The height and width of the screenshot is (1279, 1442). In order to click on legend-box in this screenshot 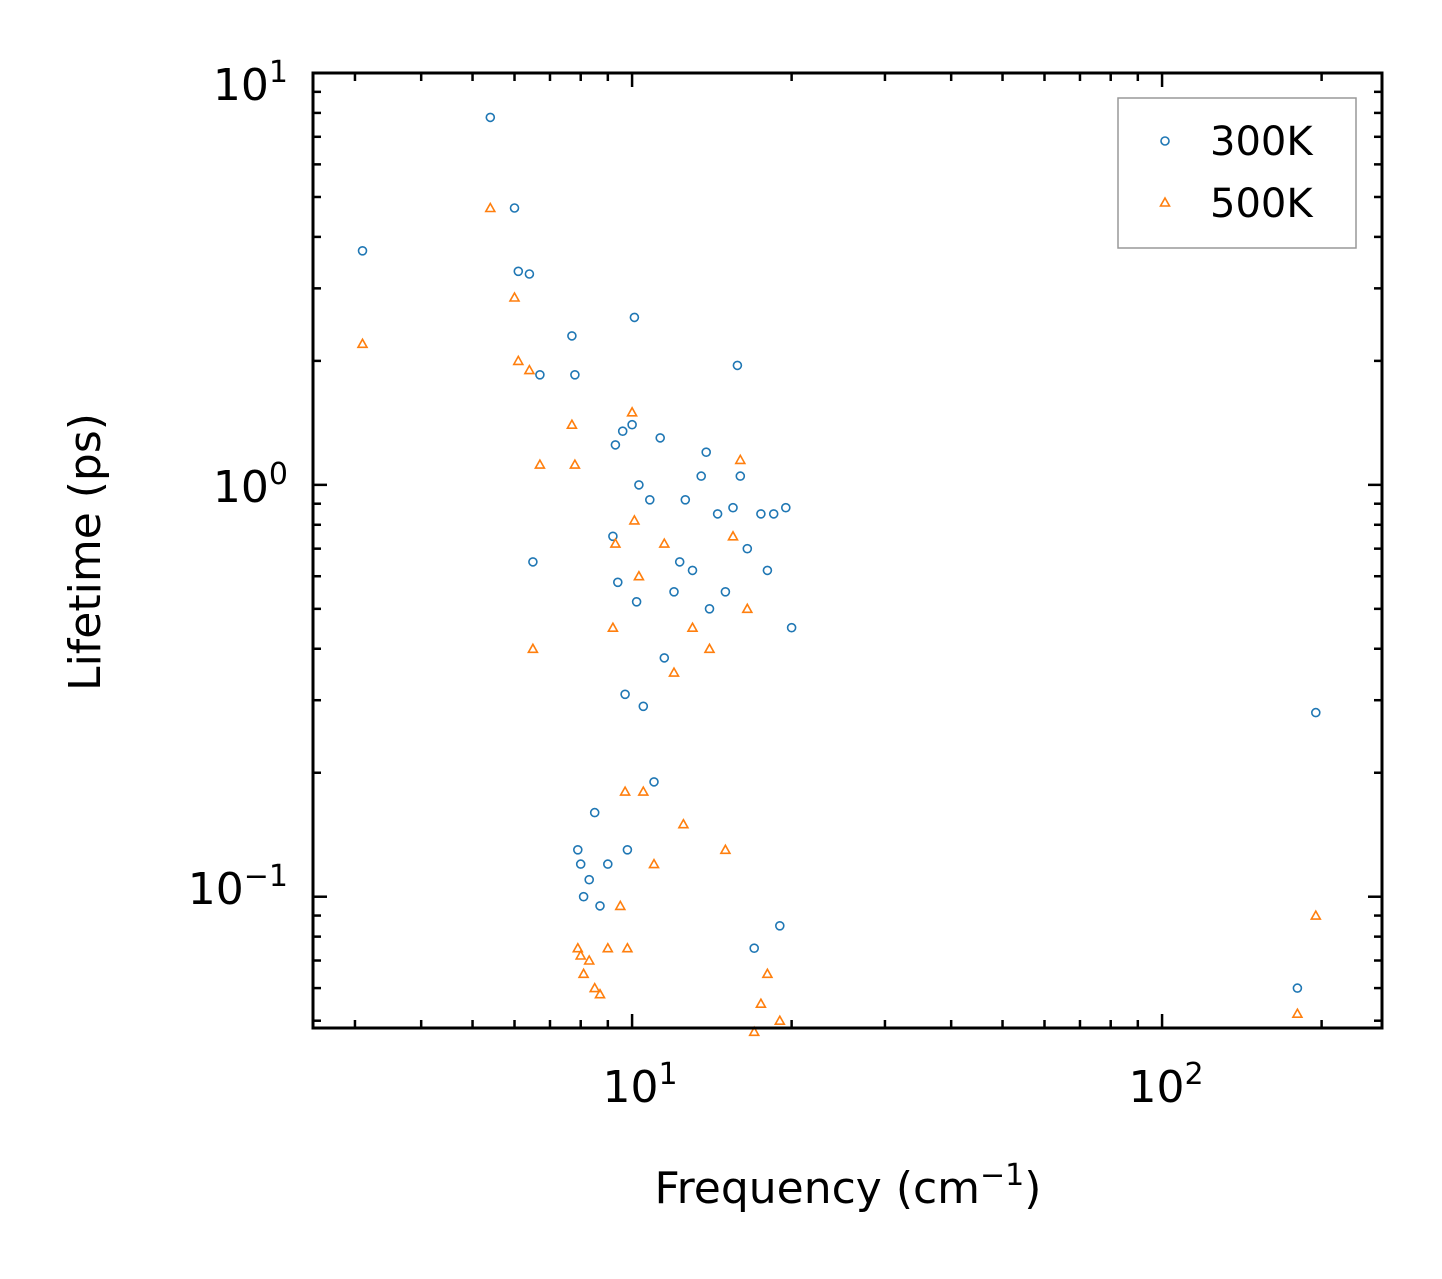, I will do `click(1237, 173)`.